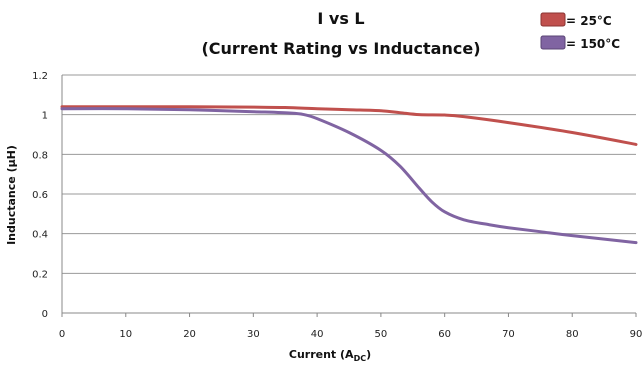  What do you see at coordinates (360, 358) in the screenshot?
I see `x-axis-title-subscript: DC` at bounding box center [360, 358].